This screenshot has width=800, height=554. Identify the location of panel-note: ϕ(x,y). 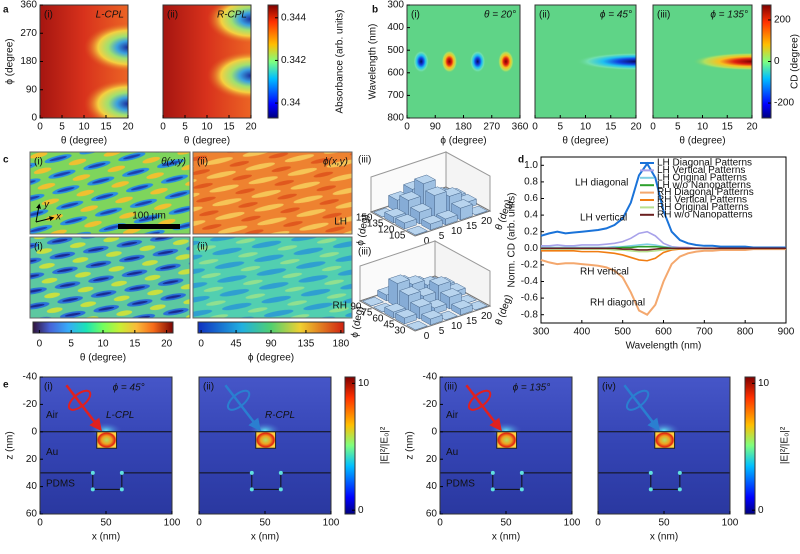
(335, 162).